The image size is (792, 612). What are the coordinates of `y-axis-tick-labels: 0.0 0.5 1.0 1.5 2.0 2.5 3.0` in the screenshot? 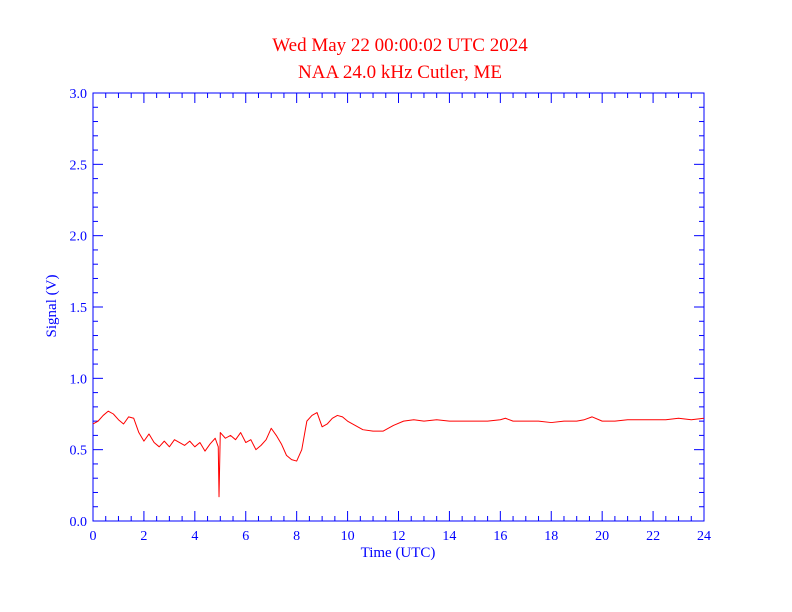 It's located at (79, 308).